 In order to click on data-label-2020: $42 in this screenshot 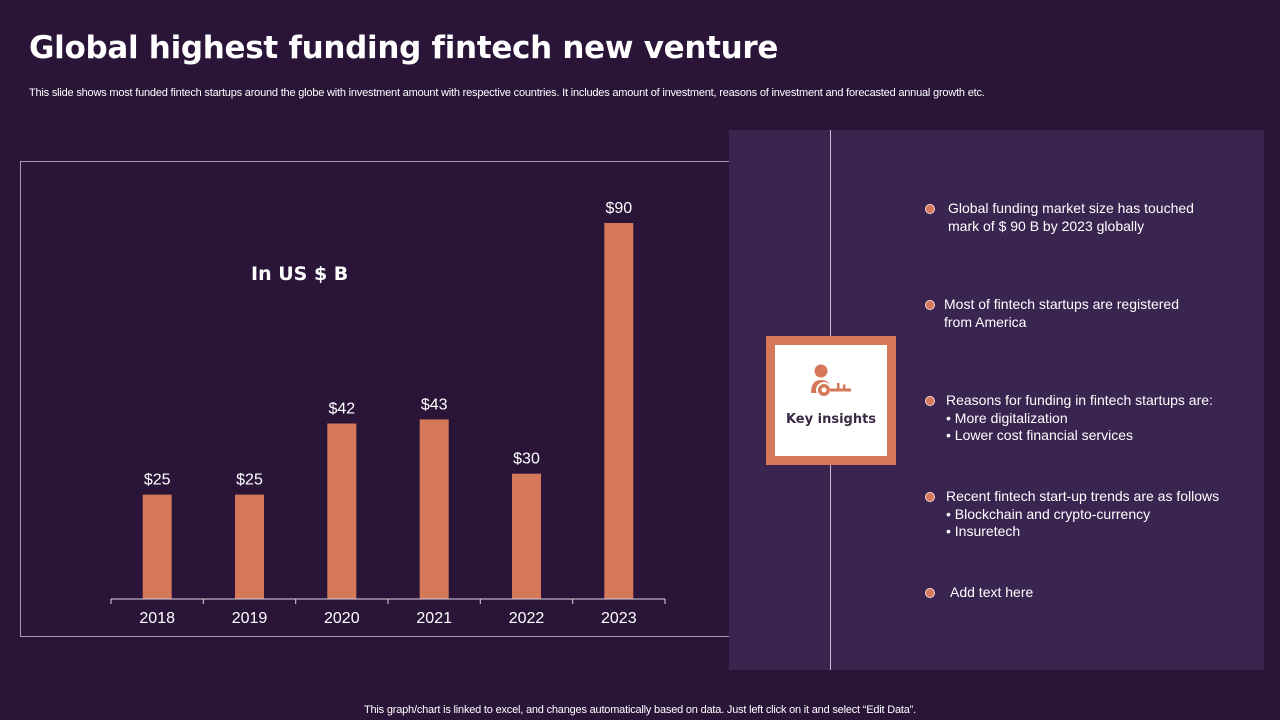, I will do `click(341, 409)`.